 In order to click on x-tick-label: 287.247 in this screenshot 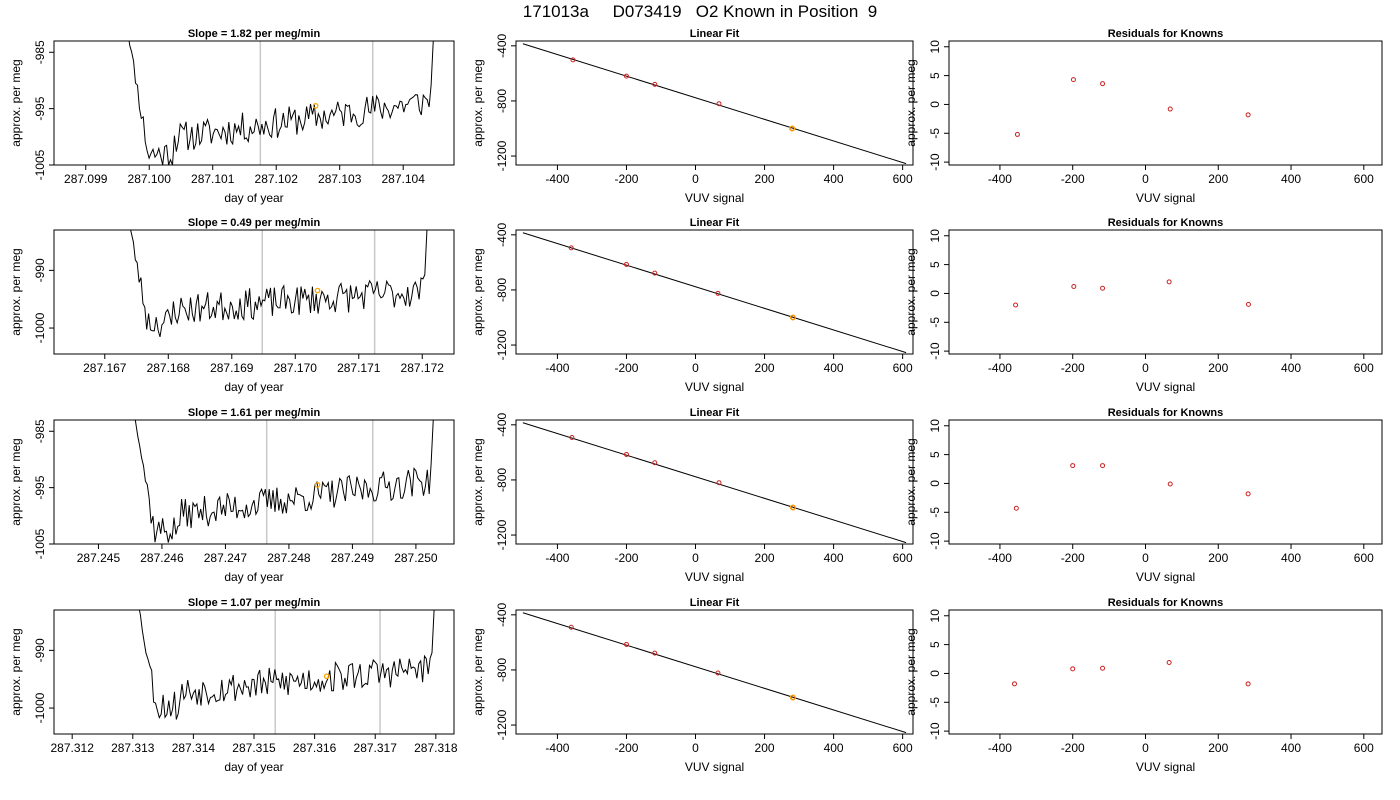, I will do `click(226, 558)`.